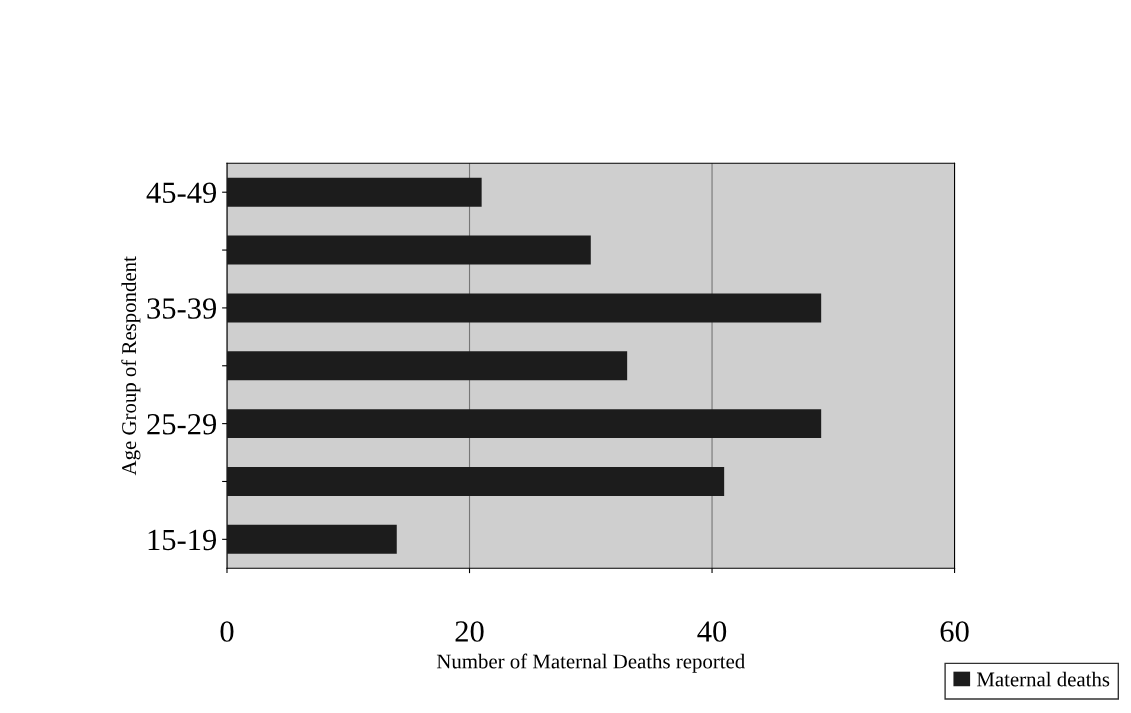 The width and height of the screenshot is (1131, 713). Describe the element at coordinates (182, 424) in the screenshot. I see `y-tick-label: 25-29` at that location.